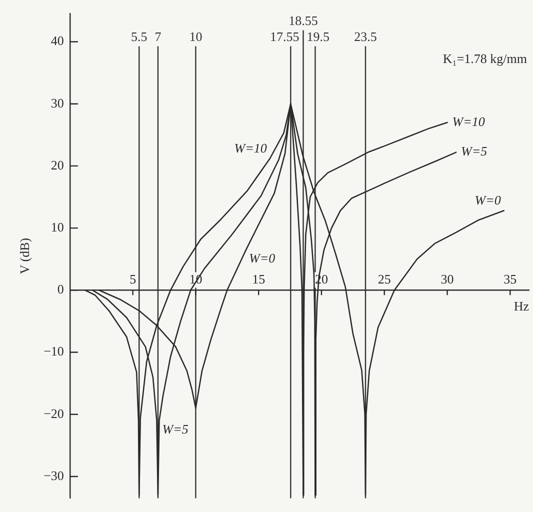  I want to click on x-tick-label: 35, so click(510, 278).